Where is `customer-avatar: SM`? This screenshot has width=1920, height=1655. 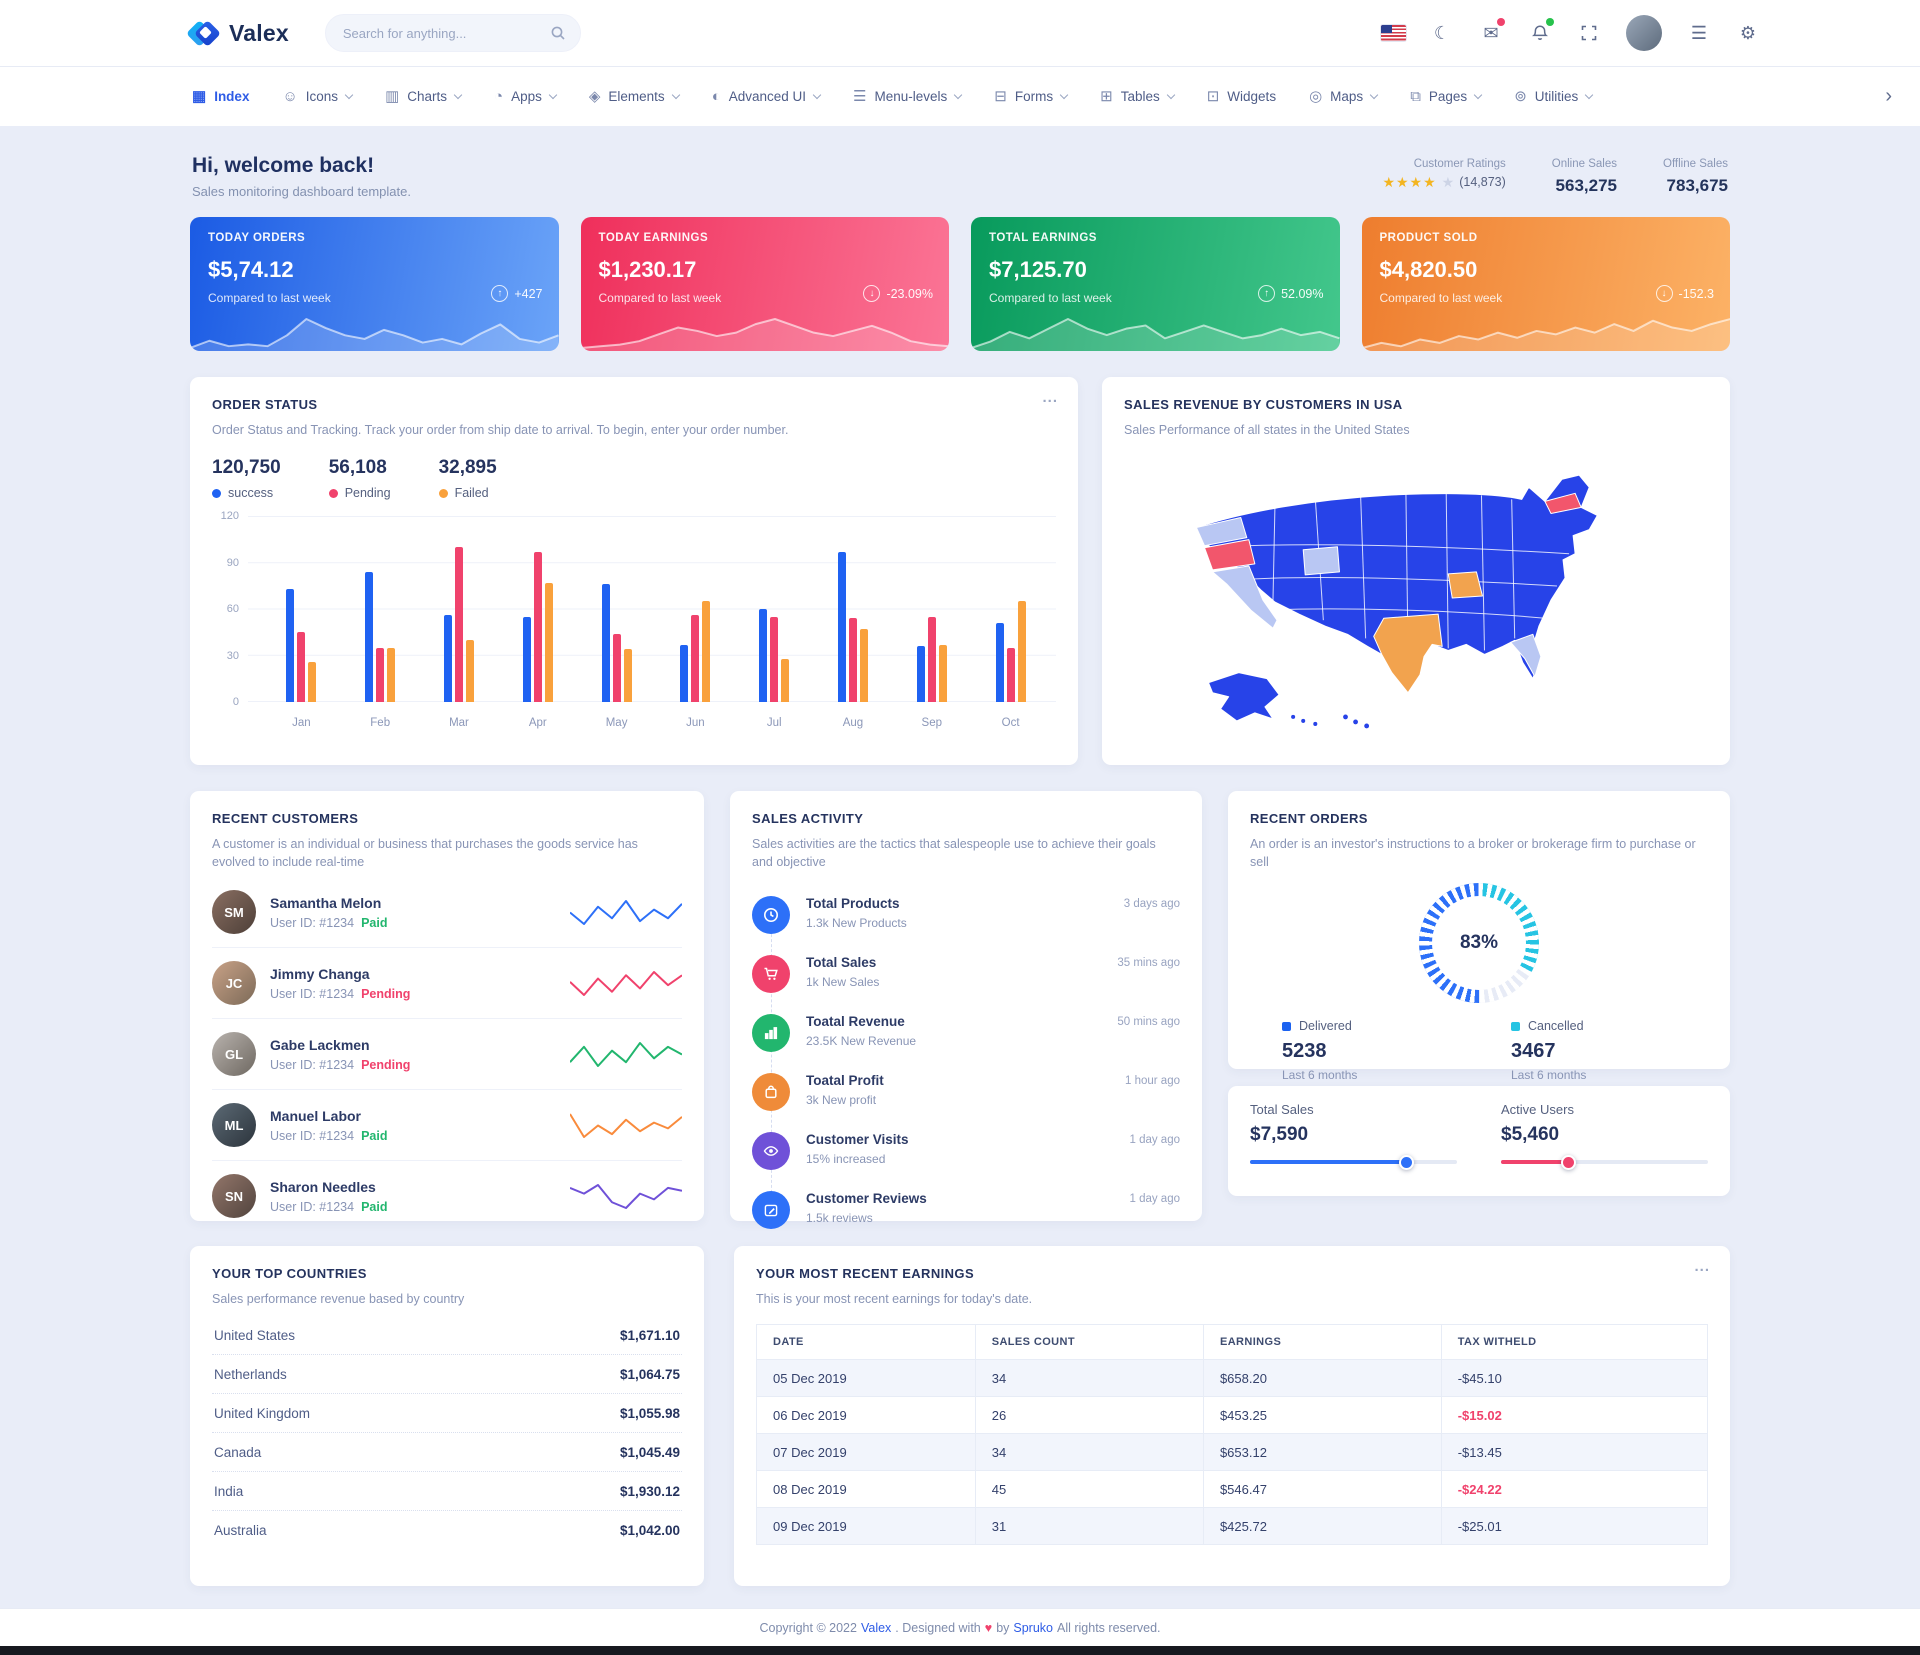 customer-avatar: SM is located at coordinates (234, 912).